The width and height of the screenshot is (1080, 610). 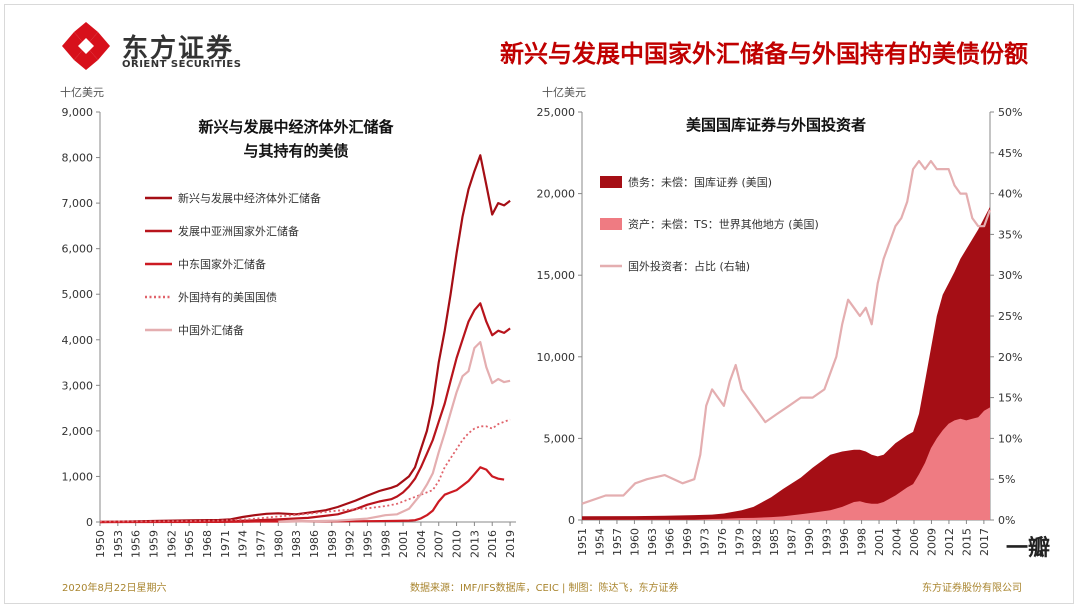 I want to click on footer-company: 东方证券股份有限公司, so click(x=972, y=588).